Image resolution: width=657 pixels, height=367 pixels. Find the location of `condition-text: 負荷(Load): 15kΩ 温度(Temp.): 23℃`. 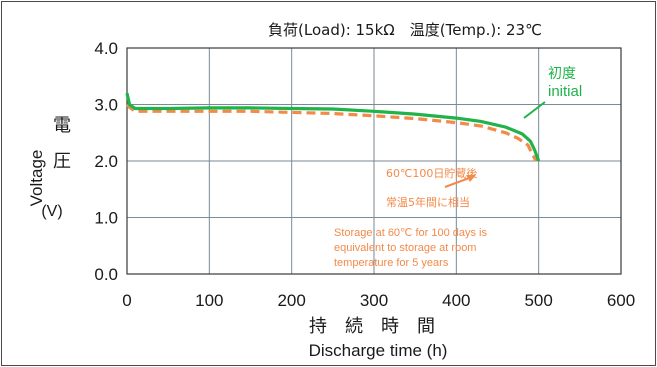

condition-text: 負荷(Load): 15kΩ 温度(Temp.): 23℃ is located at coordinates (405, 30).